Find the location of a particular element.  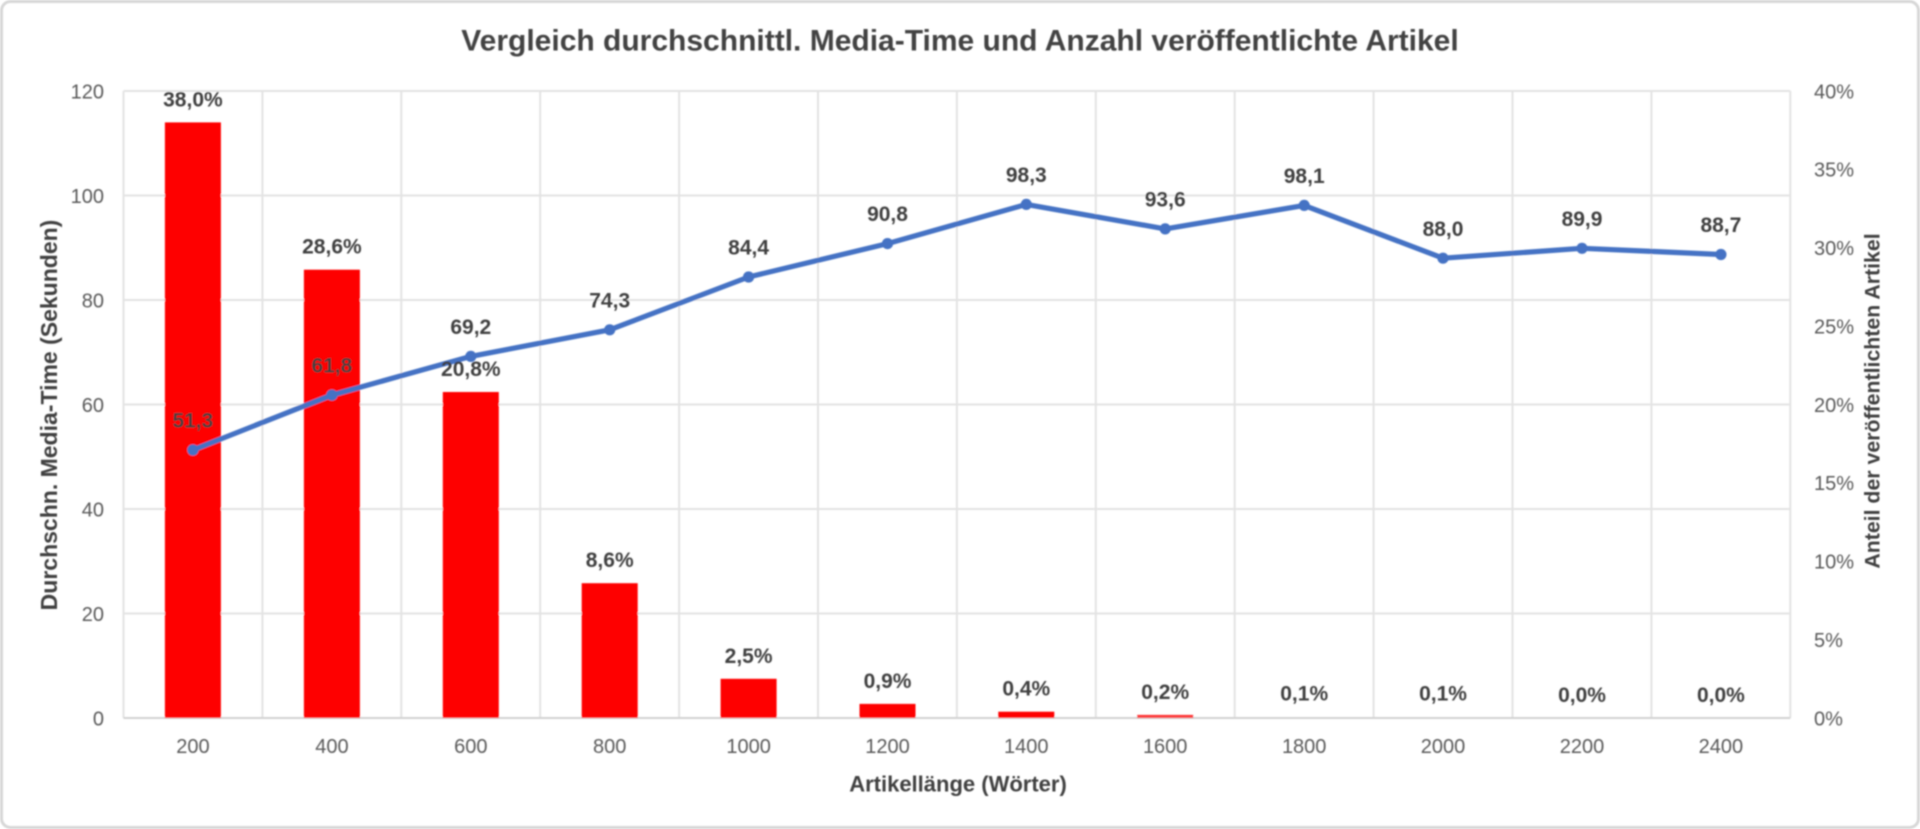

svg-text: 600 is located at coordinates (470, 747).